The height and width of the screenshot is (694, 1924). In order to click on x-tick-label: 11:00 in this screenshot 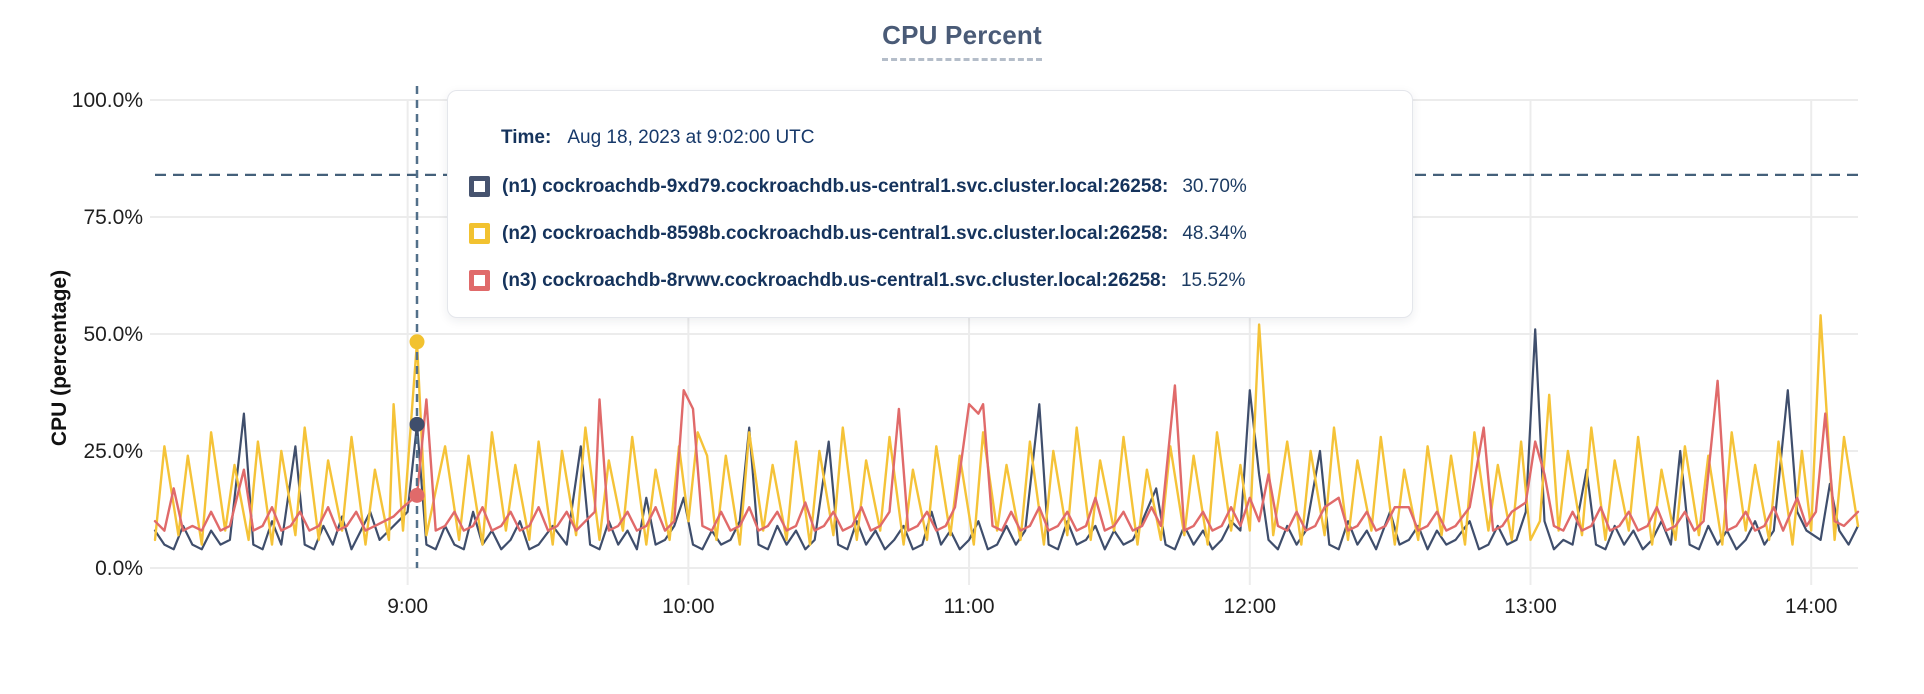, I will do `click(969, 606)`.